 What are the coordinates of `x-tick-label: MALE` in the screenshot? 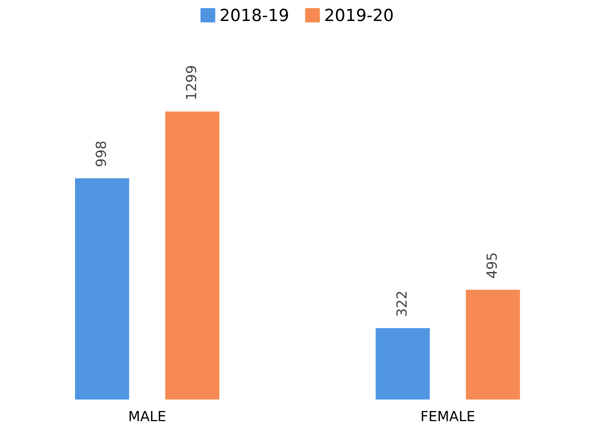 It's located at (148, 416).